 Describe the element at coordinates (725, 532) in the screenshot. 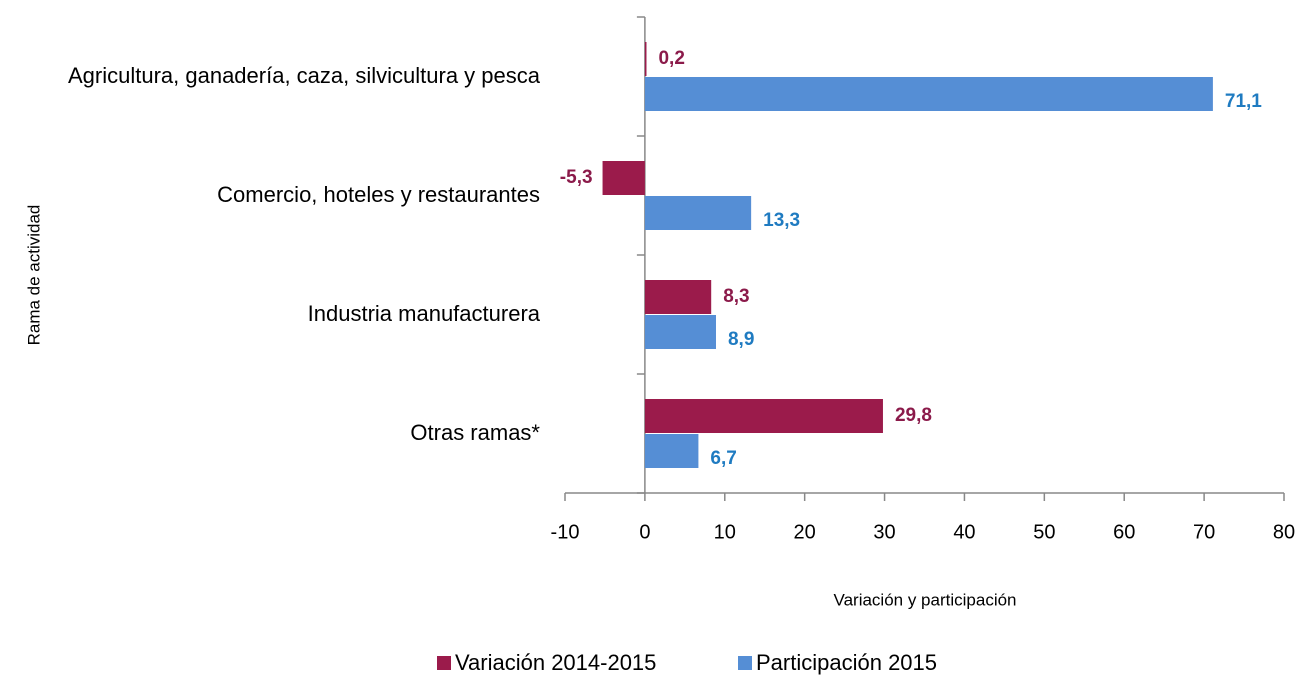

I see `x-tick-label: 10` at that location.